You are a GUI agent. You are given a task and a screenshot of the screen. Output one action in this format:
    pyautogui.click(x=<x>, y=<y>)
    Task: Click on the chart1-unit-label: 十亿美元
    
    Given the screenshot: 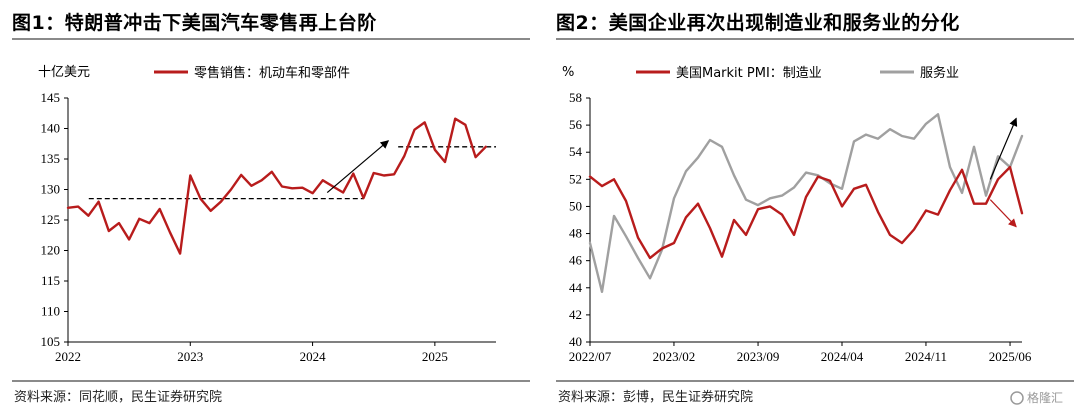 What is the action you would take?
    pyautogui.click(x=64, y=72)
    